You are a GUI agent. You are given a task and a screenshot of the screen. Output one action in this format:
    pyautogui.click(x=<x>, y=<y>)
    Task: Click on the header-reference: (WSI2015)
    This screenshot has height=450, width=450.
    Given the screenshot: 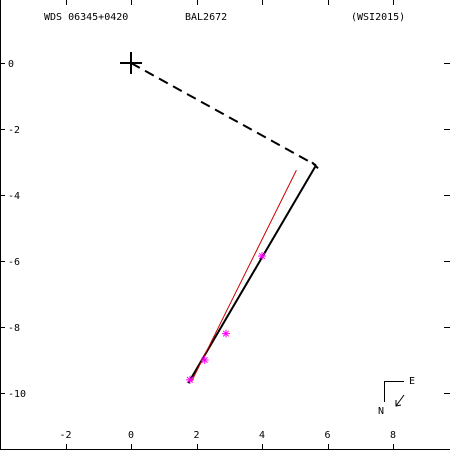 What is the action you would take?
    pyautogui.click(x=378, y=17)
    